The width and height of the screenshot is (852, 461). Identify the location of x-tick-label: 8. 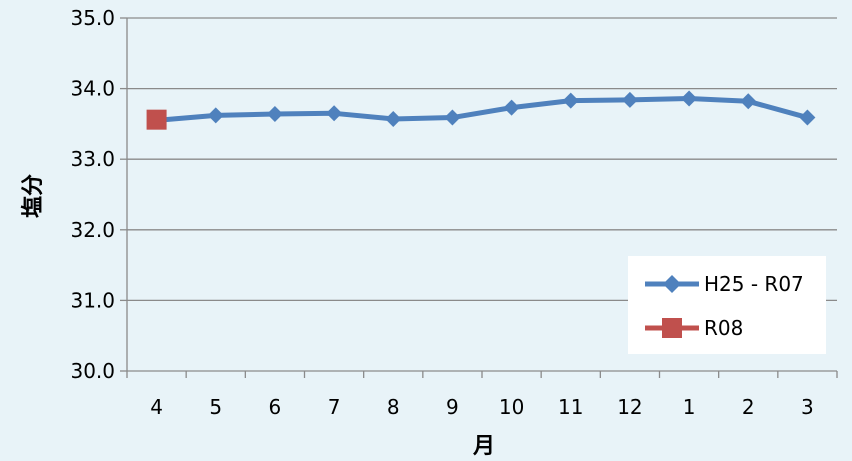
(393, 407).